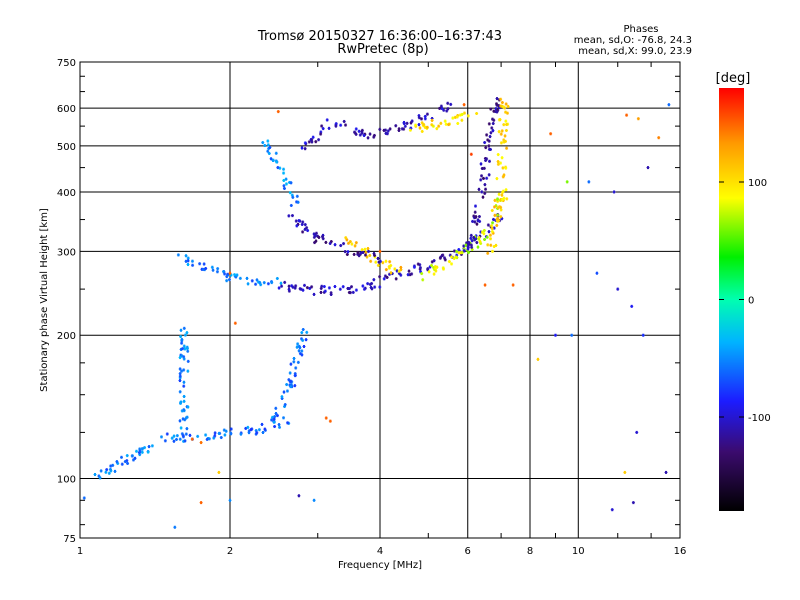 Image resolution: width=800 pixels, height=600 pixels. Describe the element at coordinates (66, 336) in the screenshot. I see `y-tick-label: 200` at that location.